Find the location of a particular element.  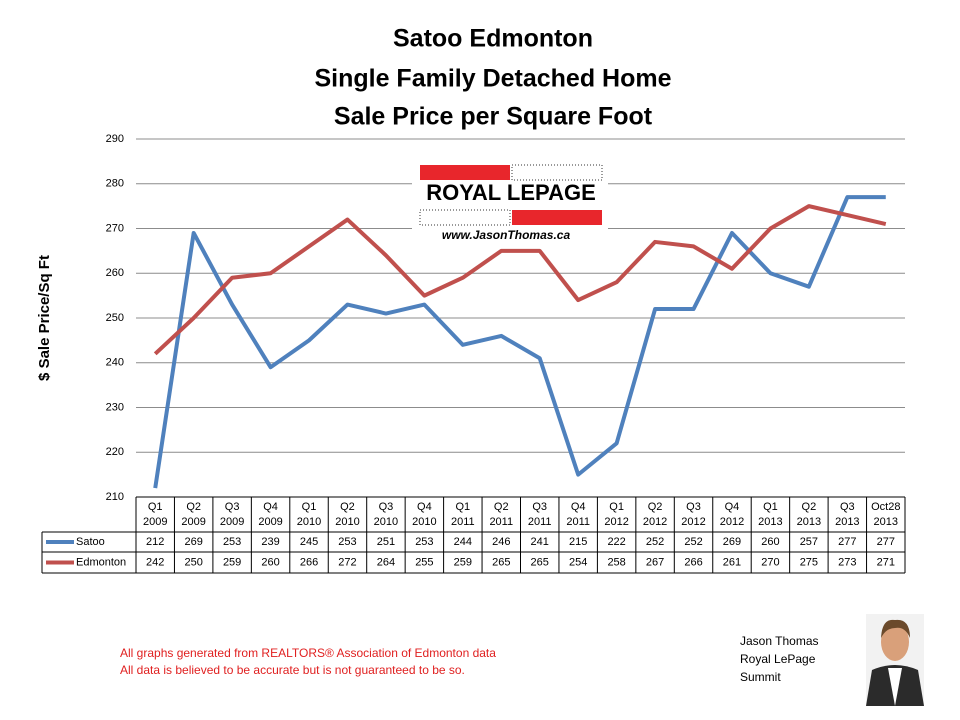

x-tick-label: Q3 2013 is located at coordinates (847, 514).